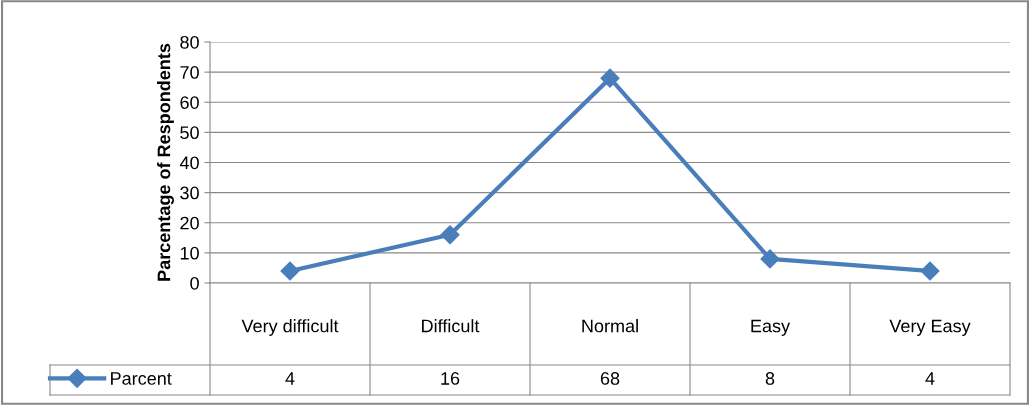 The width and height of the screenshot is (1030, 405). I want to click on y-tick-label: 80, so click(189, 42).